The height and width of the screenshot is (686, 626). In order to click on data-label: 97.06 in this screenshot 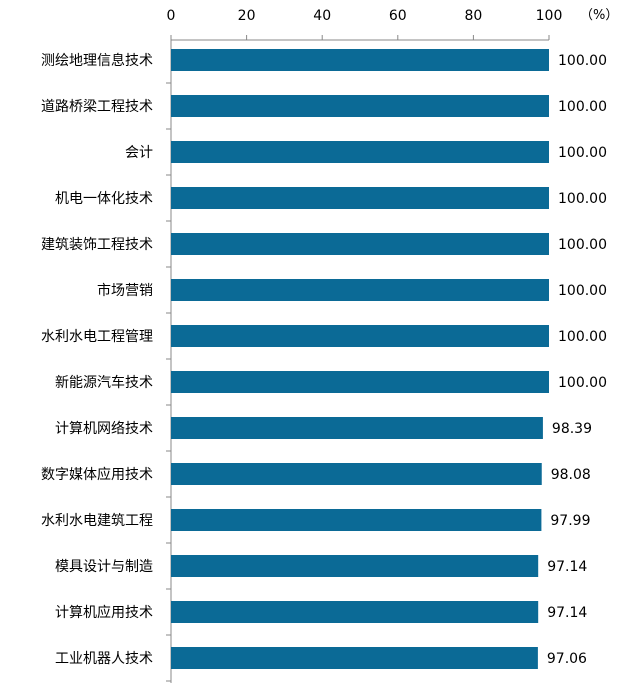, I will do `click(567, 659)`.